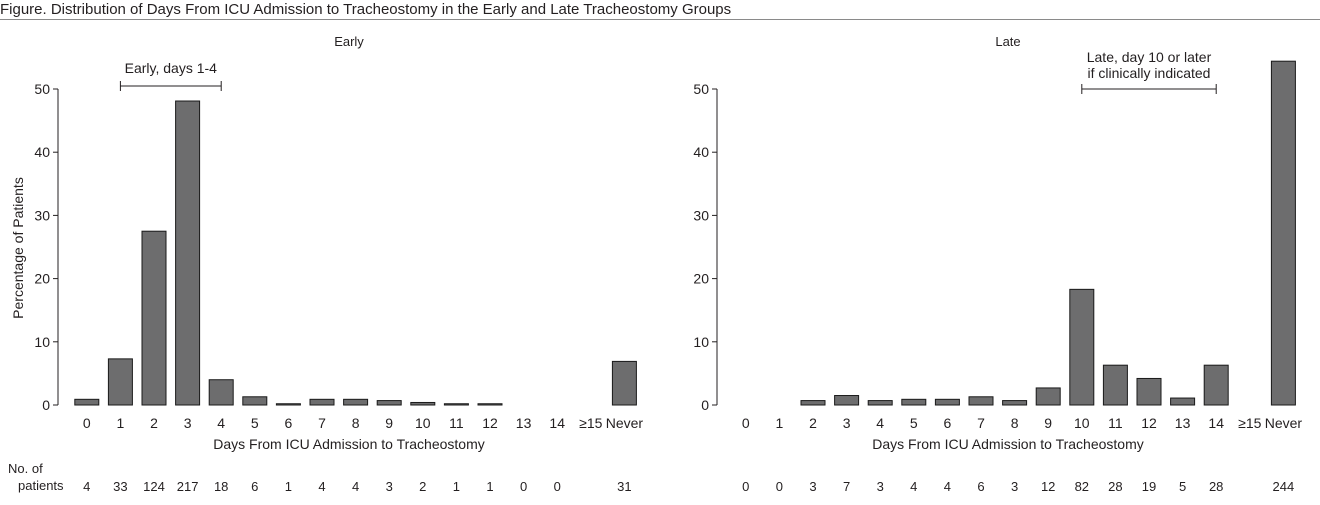 The height and width of the screenshot is (505, 1320). What do you see at coordinates (389, 423) in the screenshot?
I see `early-x-tick-label: 9` at bounding box center [389, 423].